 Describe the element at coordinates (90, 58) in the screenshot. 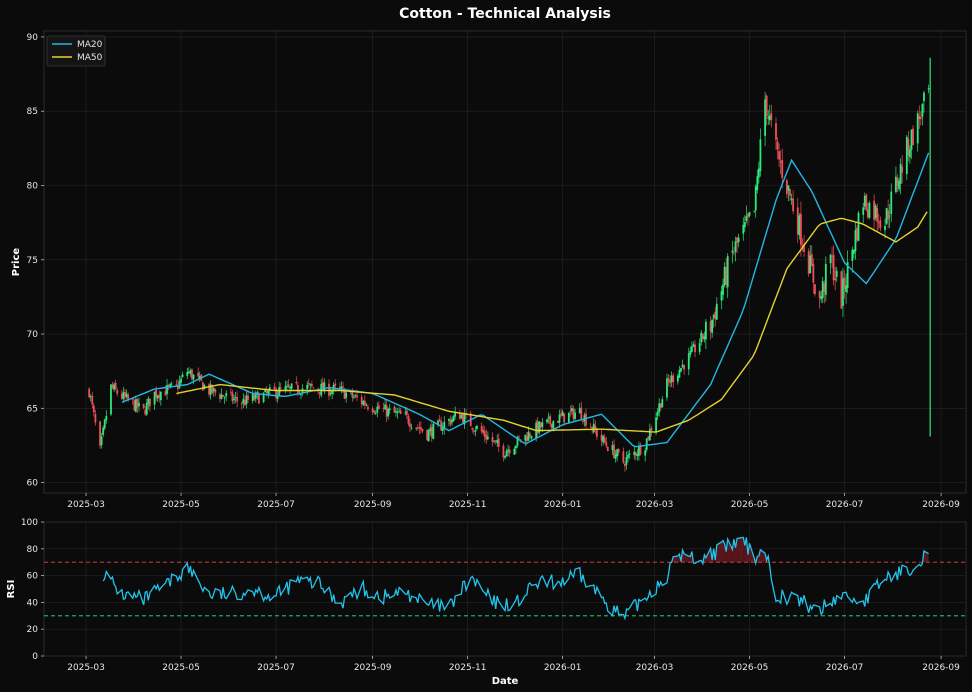

I see `legend-ma50-label: MA50` at that location.